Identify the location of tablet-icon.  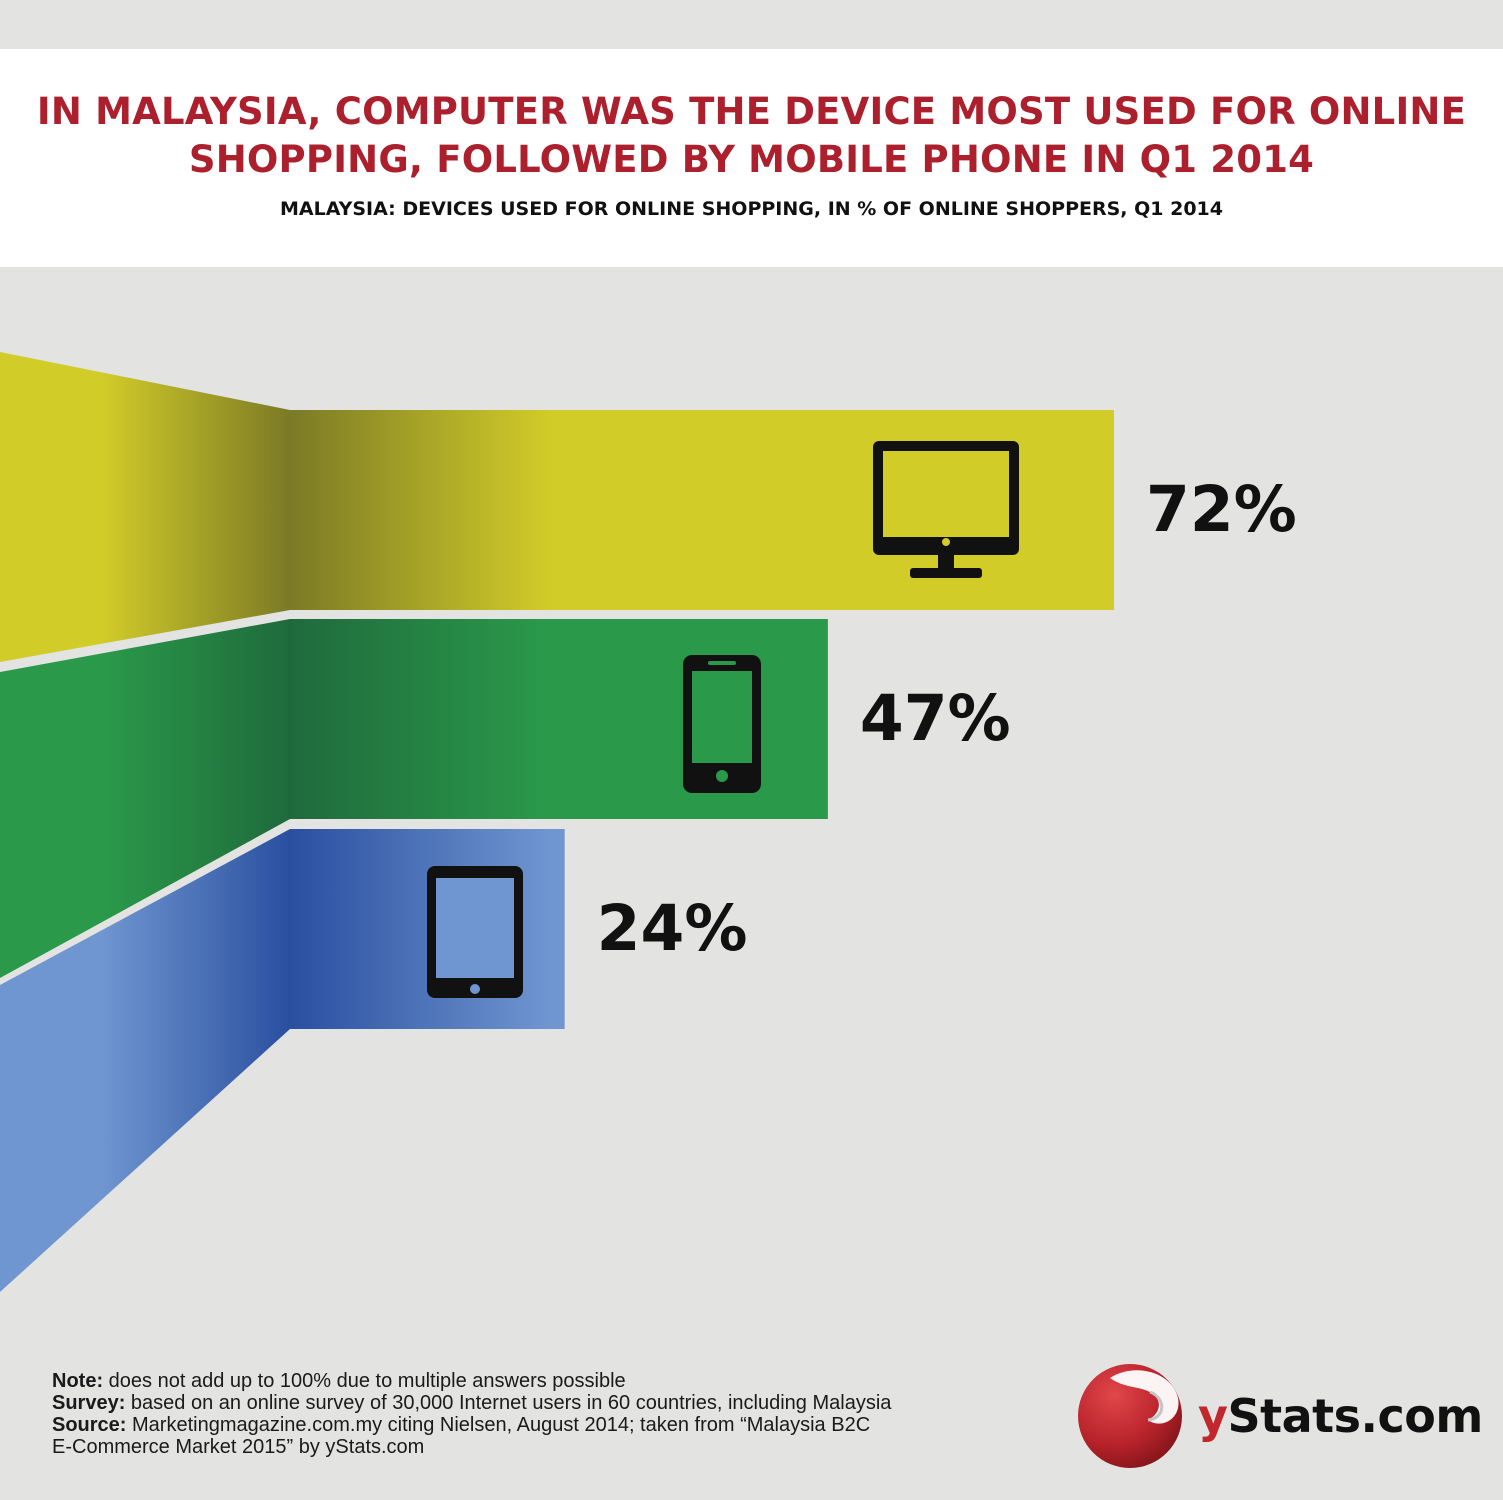
(475, 932).